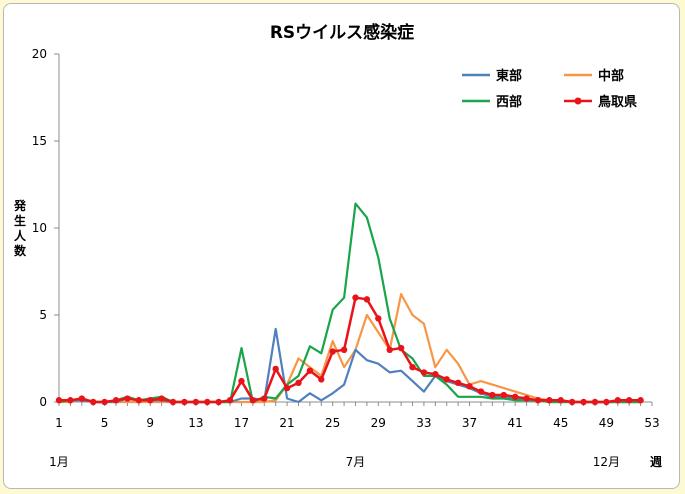 The height and width of the screenshot is (494, 685). Describe the element at coordinates (150, 423) in the screenshot. I see `x-tick-label: 9` at that location.